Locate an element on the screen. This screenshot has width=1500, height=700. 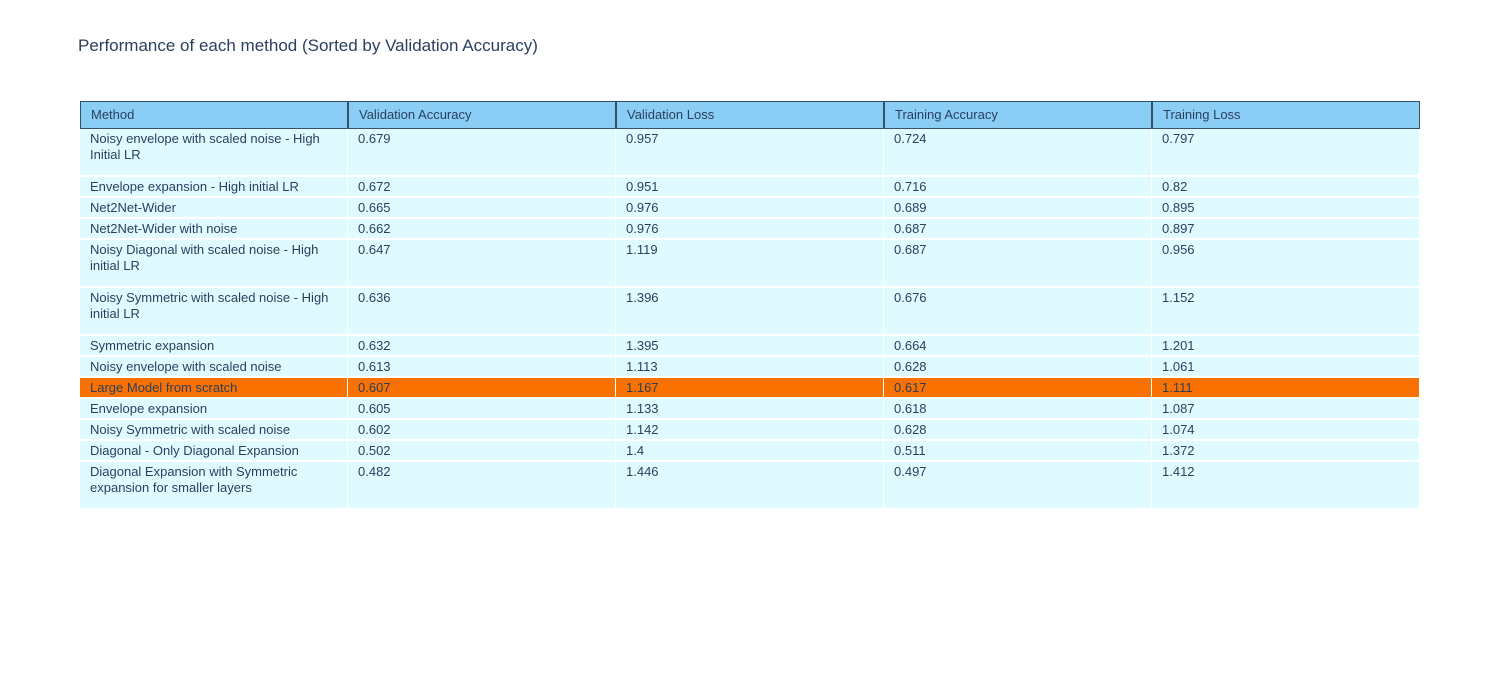
method-cell: Large Model from scratch is located at coordinates (214, 388).